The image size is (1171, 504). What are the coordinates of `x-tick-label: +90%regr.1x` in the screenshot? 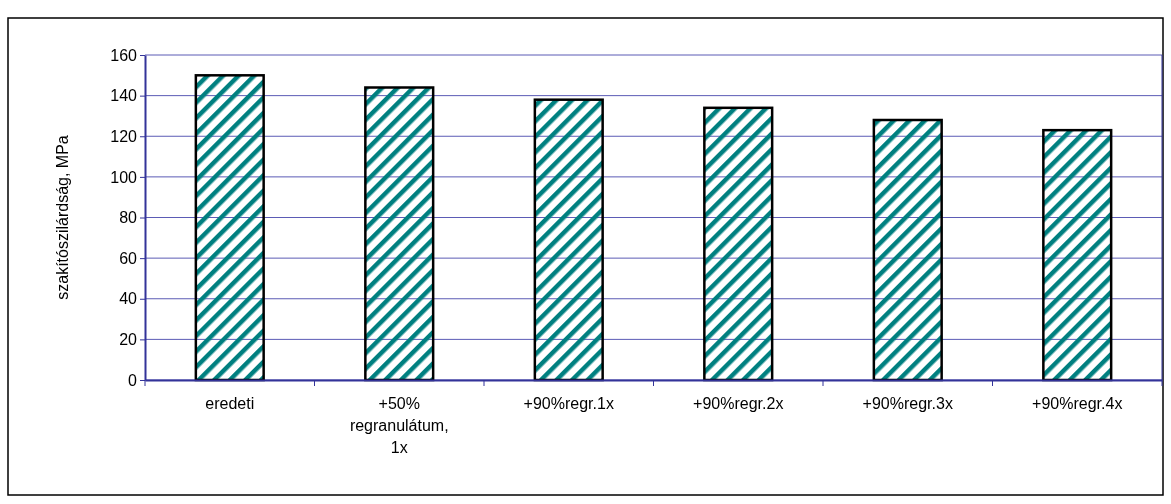 It's located at (568, 404).